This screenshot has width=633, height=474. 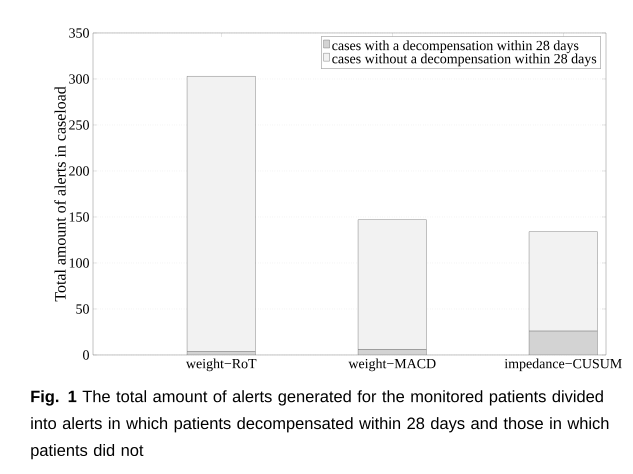 What do you see at coordinates (79, 33) in the screenshot?
I see `y-tick-label: 350` at bounding box center [79, 33].